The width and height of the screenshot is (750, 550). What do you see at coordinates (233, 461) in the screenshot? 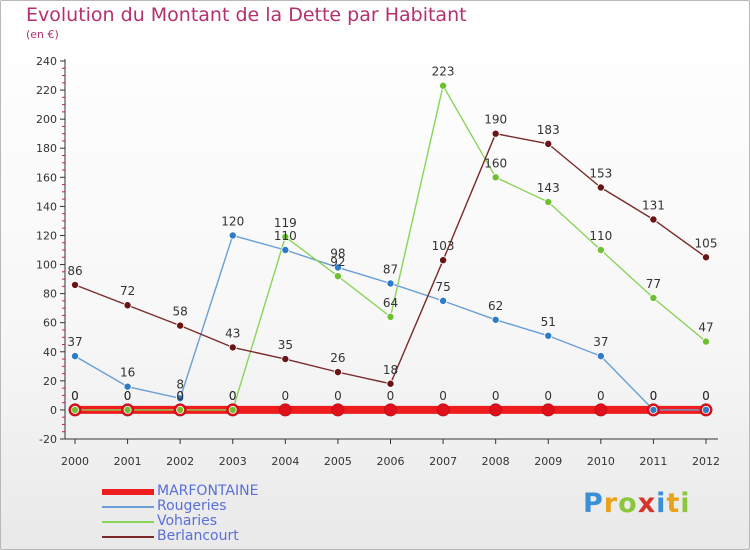
I see `x-tick-label: 2003` at bounding box center [233, 461].